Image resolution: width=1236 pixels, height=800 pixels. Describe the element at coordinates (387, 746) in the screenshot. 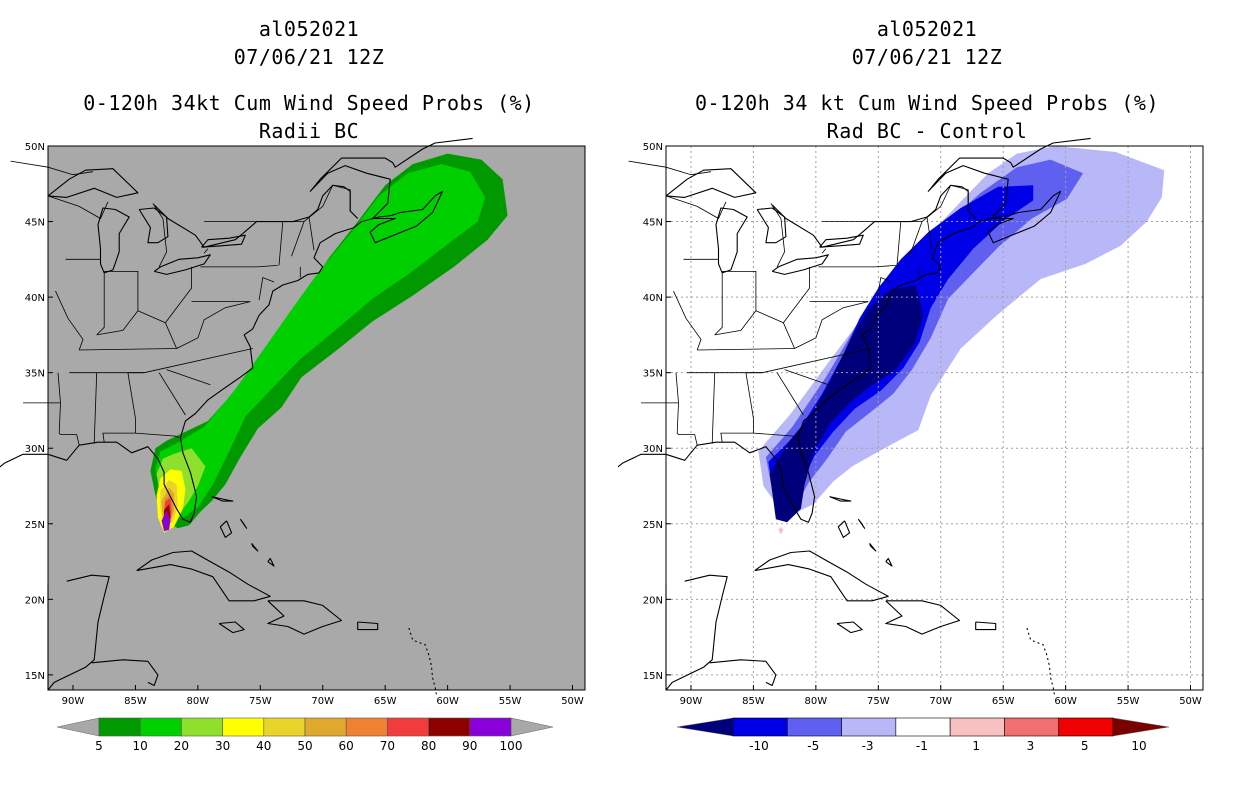

I see `colorbar-label: 70` at that location.